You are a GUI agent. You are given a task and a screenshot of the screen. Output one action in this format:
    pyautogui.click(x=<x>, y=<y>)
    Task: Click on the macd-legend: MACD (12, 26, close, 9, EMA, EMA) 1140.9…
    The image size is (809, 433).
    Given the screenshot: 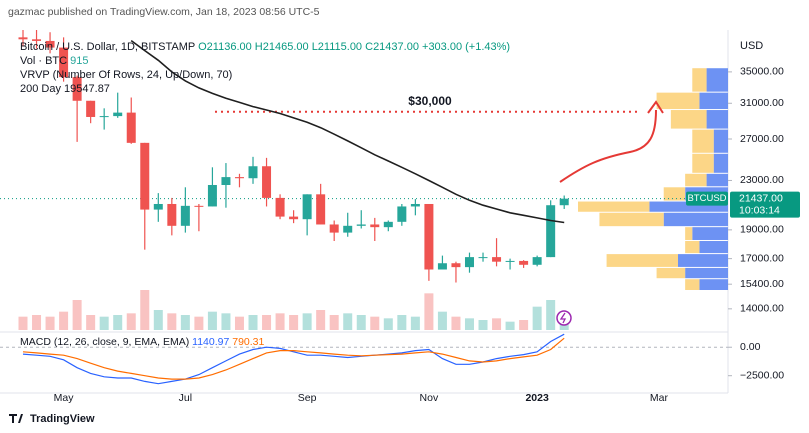 What is the action you would take?
    pyautogui.click(x=142, y=342)
    